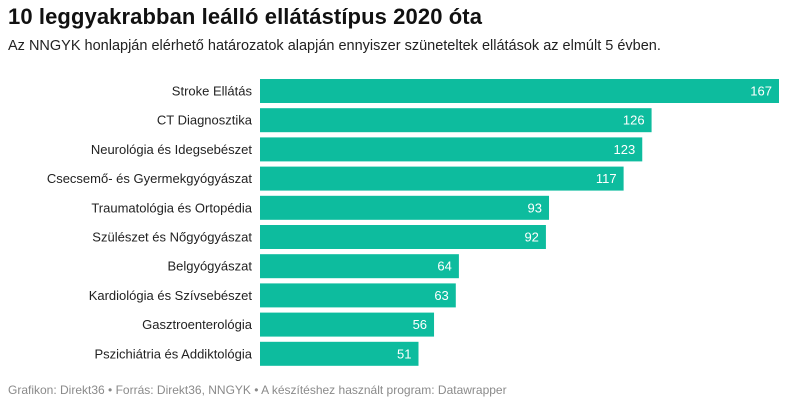 The image size is (787, 403). What do you see at coordinates (634, 120) in the screenshot?
I see `value-label: 126` at bounding box center [634, 120].